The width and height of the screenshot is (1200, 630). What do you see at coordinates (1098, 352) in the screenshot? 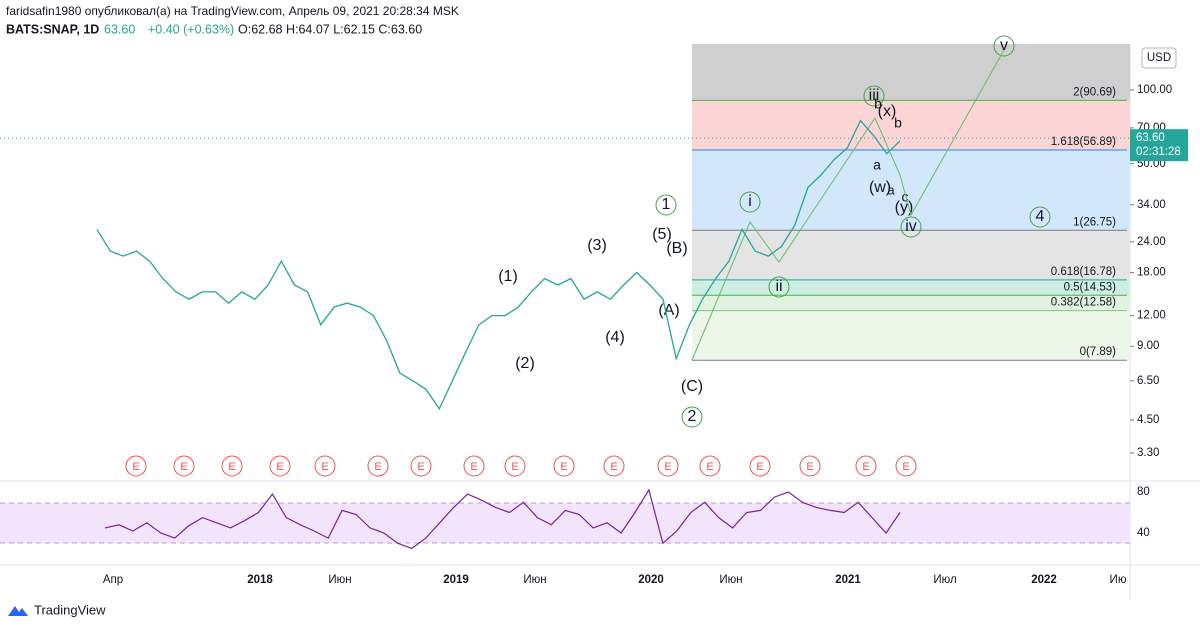
I see `fib-label: 0(7.89)` at bounding box center [1098, 352].